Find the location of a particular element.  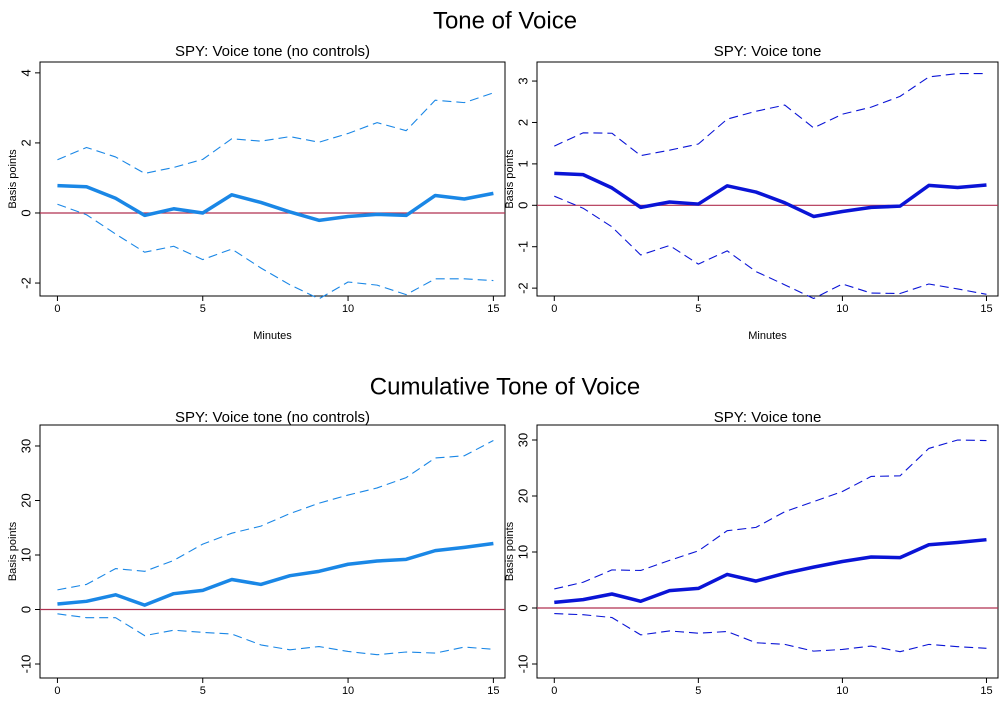

section-heading: Tone of Voice is located at coordinates (505, 20).